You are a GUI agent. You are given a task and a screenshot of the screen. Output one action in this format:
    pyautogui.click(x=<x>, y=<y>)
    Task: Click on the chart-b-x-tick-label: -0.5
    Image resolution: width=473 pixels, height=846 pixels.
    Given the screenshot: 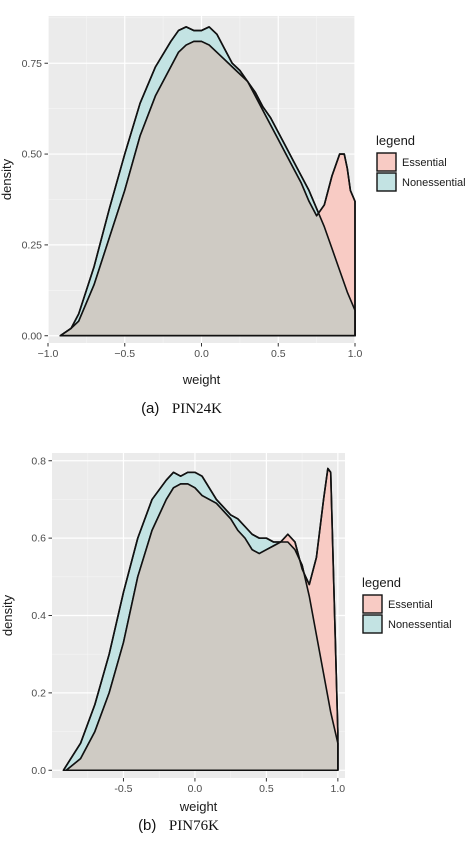 What is the action you would take?
    pyautogui.click(x=123, y=789)
    